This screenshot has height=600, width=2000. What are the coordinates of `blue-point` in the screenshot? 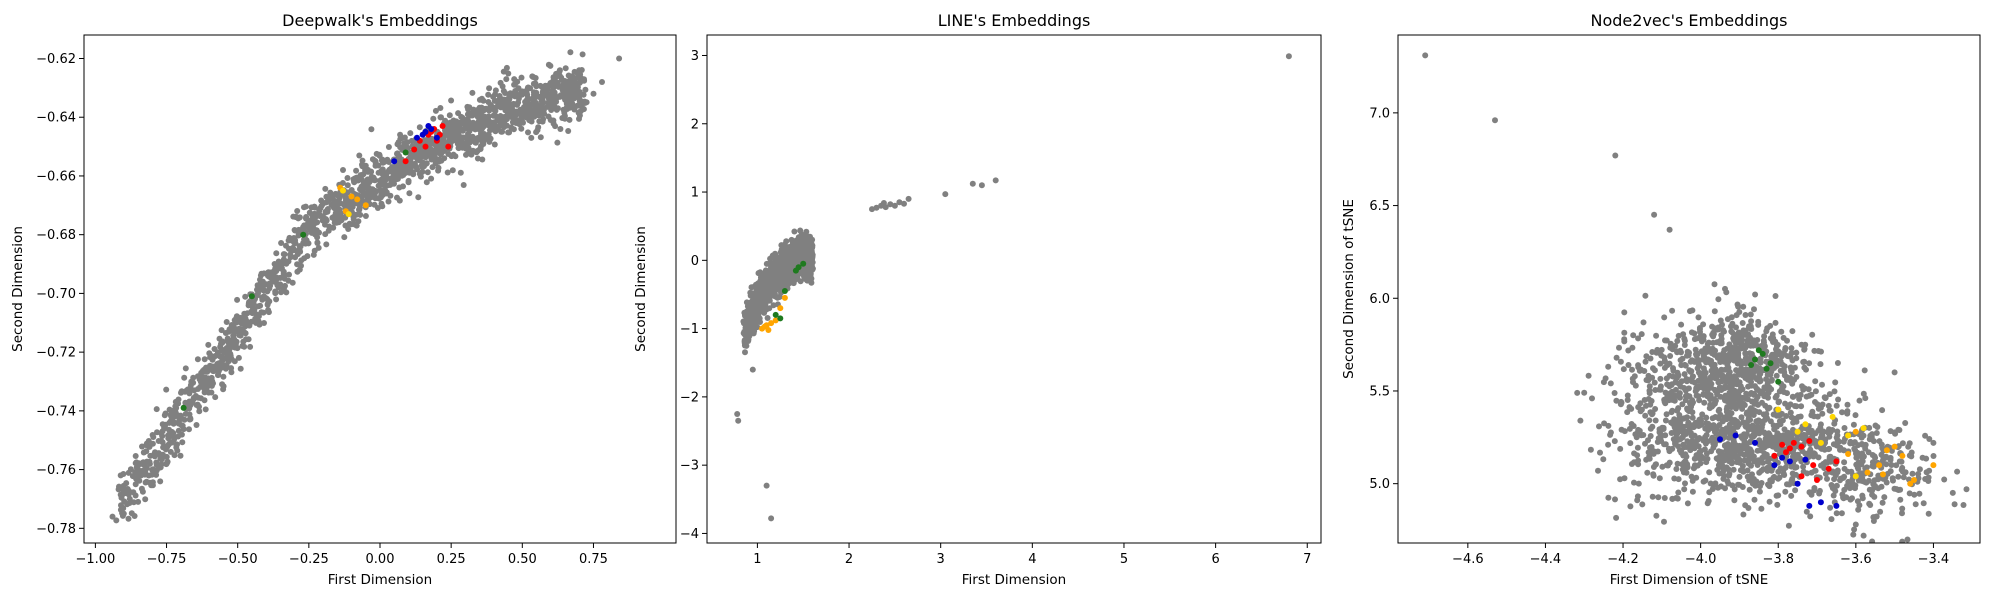 It's located at (436, 137).